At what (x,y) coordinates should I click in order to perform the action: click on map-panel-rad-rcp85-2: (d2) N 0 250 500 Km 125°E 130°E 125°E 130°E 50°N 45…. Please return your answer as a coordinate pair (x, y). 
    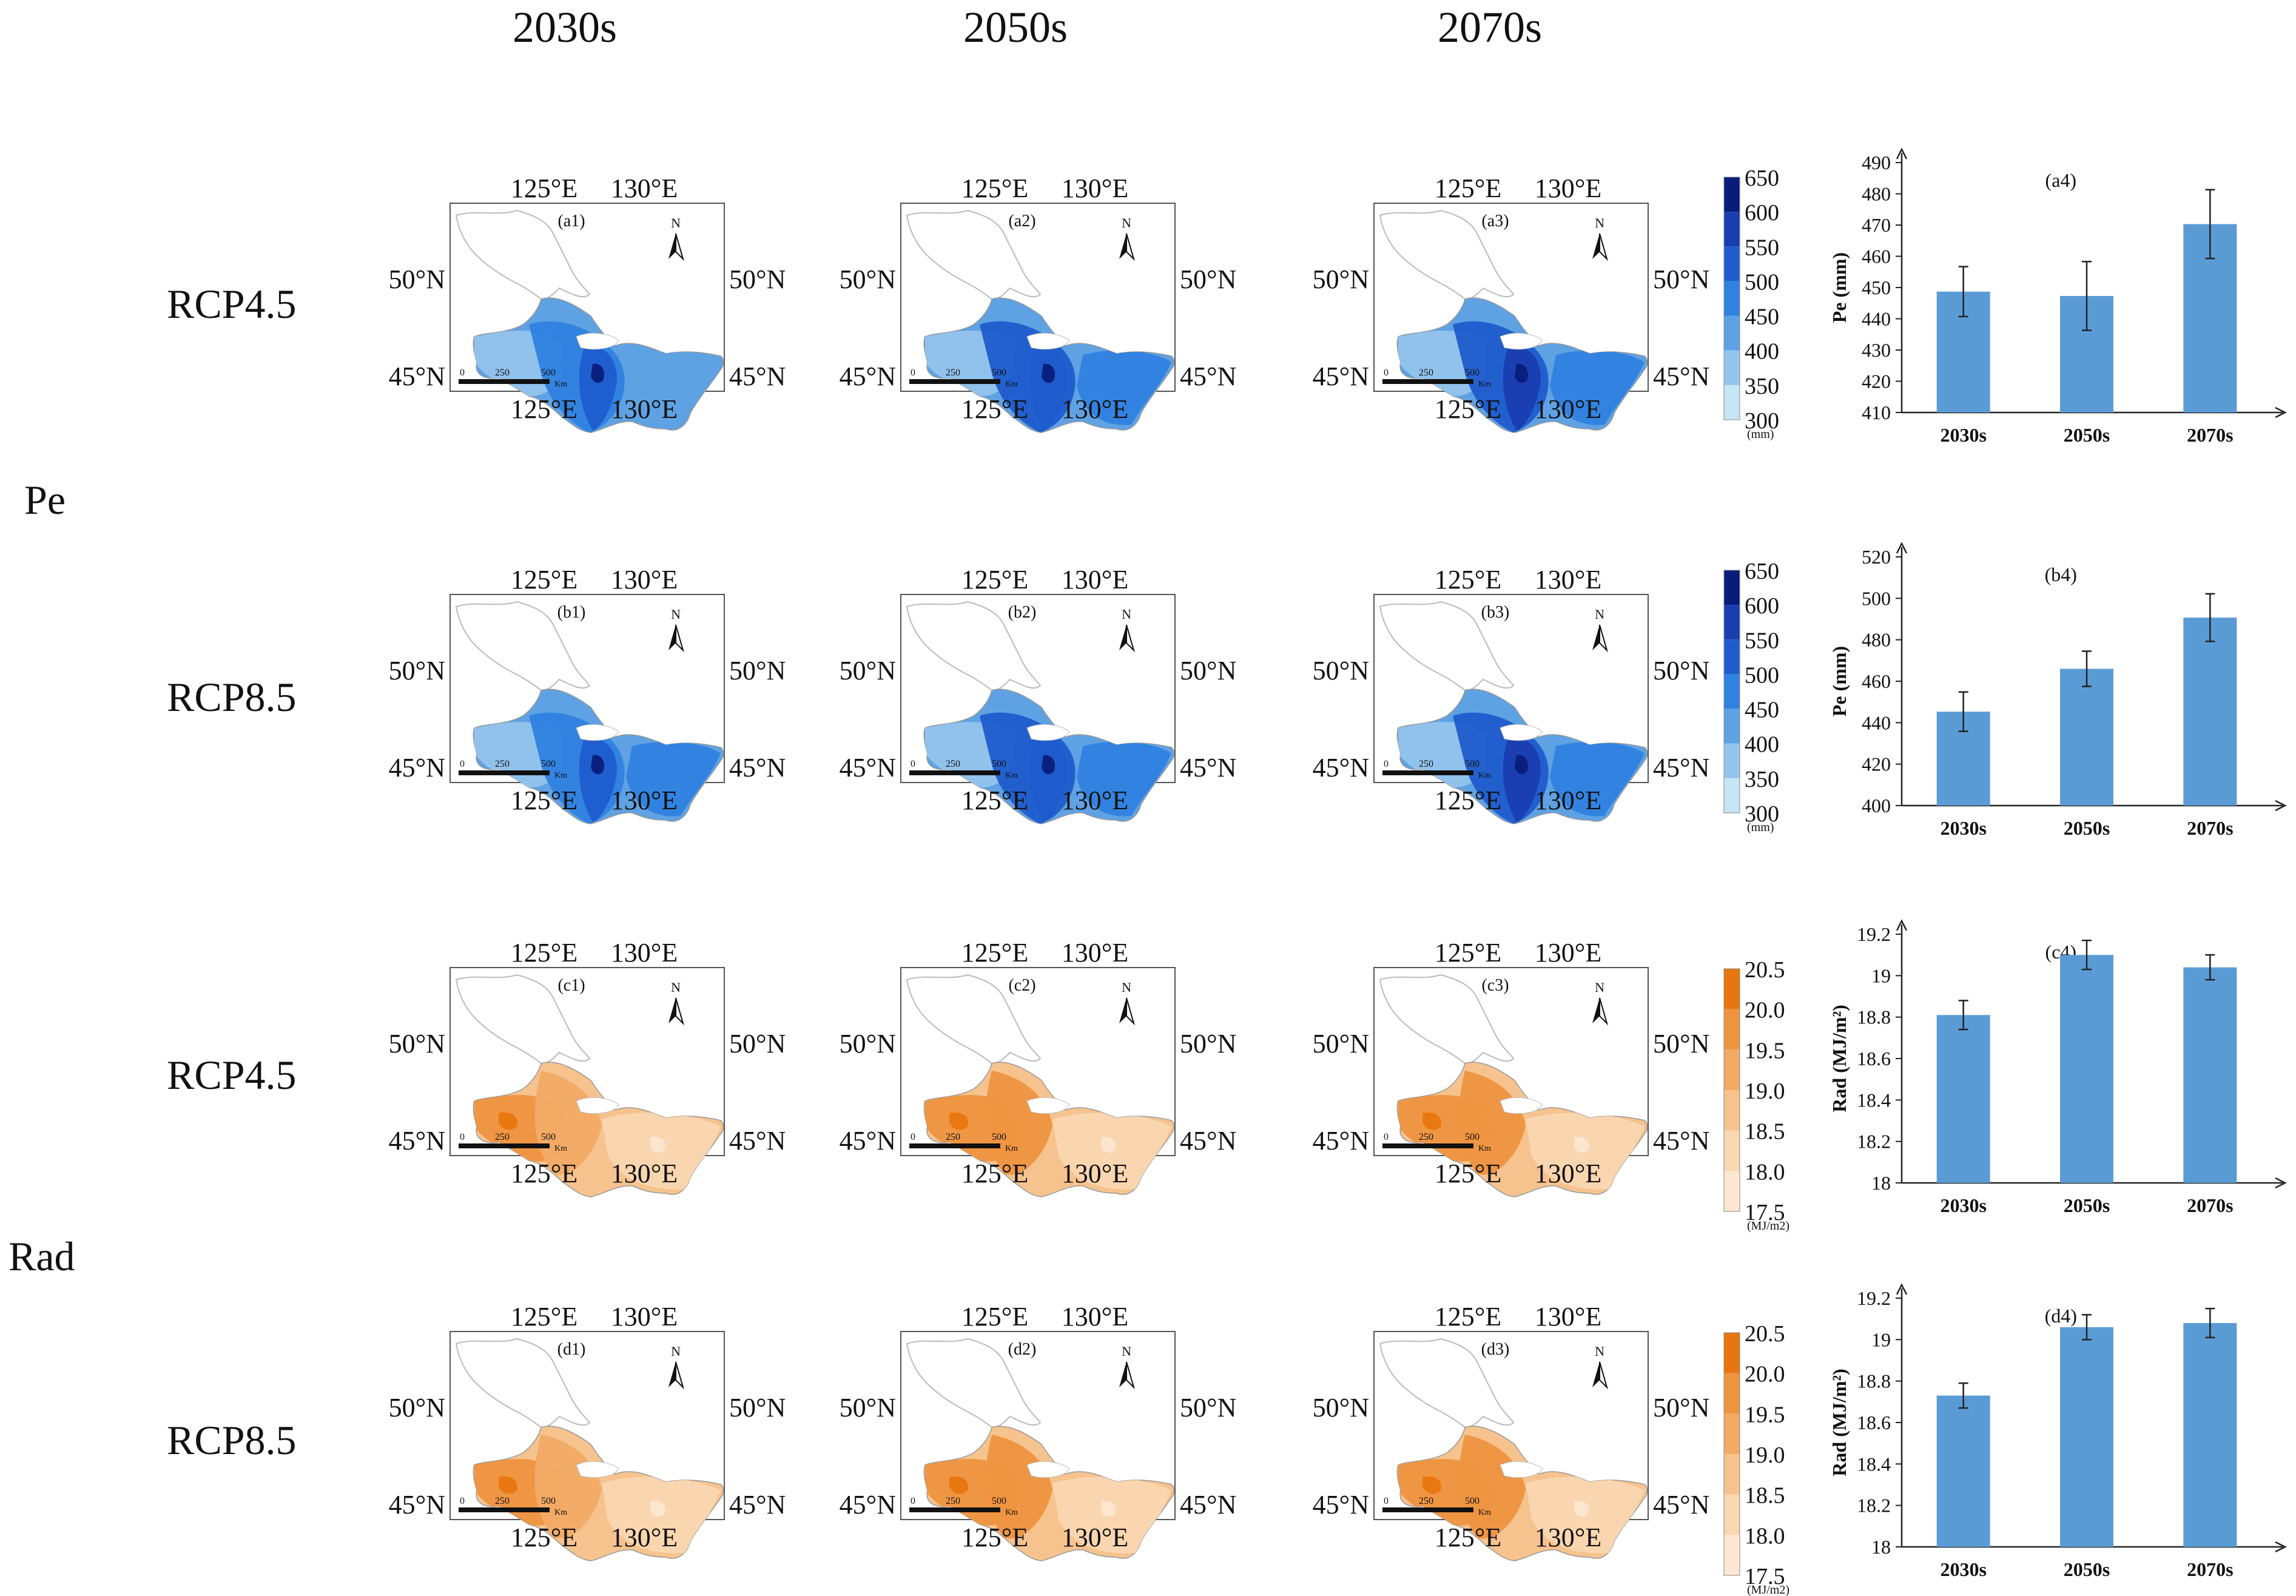
    Looking at the image, I should click on (1038, 1431).